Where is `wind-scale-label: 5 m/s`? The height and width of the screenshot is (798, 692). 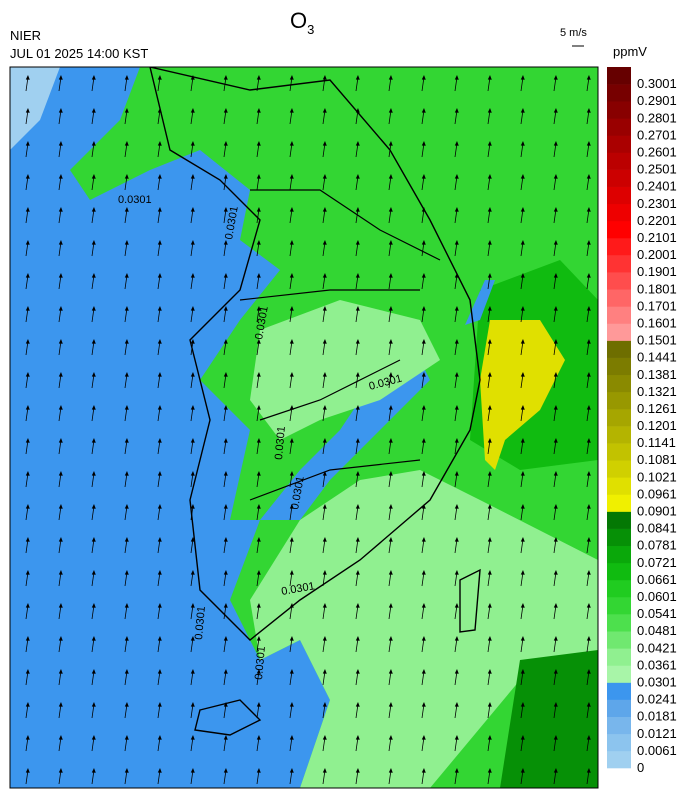 wind-scale-label: 5 m/s is located at coordinates (573, 33).